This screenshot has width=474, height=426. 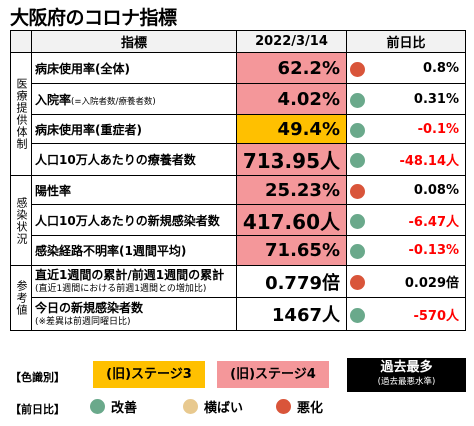 I want to click on header-indicator: 指標, so click(x=134, y=41).